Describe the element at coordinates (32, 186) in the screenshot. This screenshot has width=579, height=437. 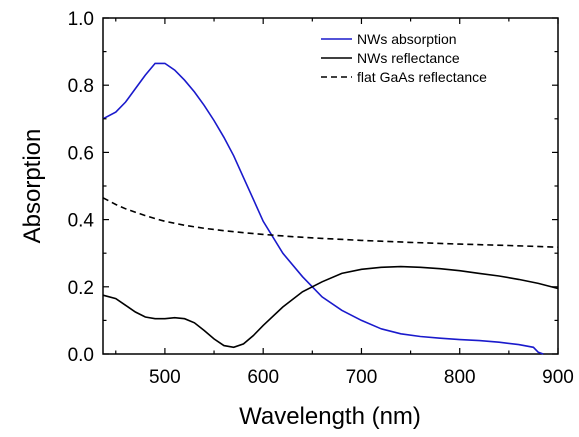
I see `y-axis-title: Absorption` at that location.